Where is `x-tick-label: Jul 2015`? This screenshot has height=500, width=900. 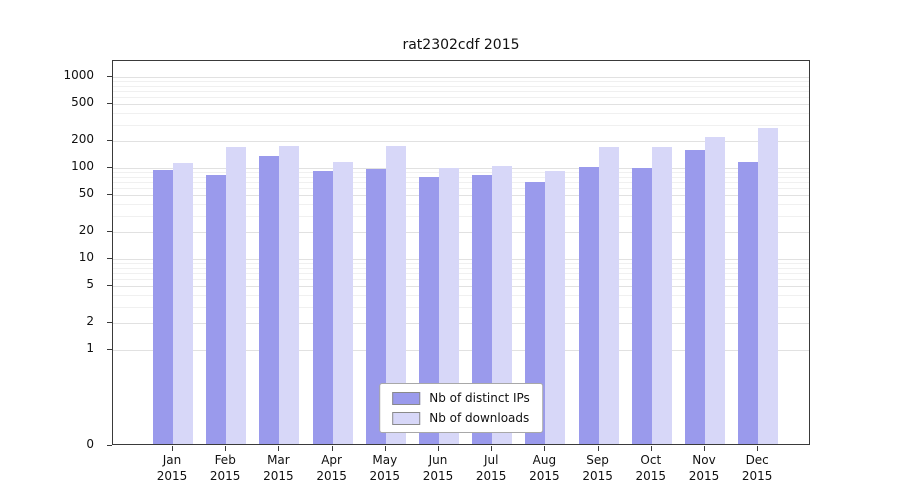
x-tick-label: Jul 2015 is located at coordinates (491, 468).